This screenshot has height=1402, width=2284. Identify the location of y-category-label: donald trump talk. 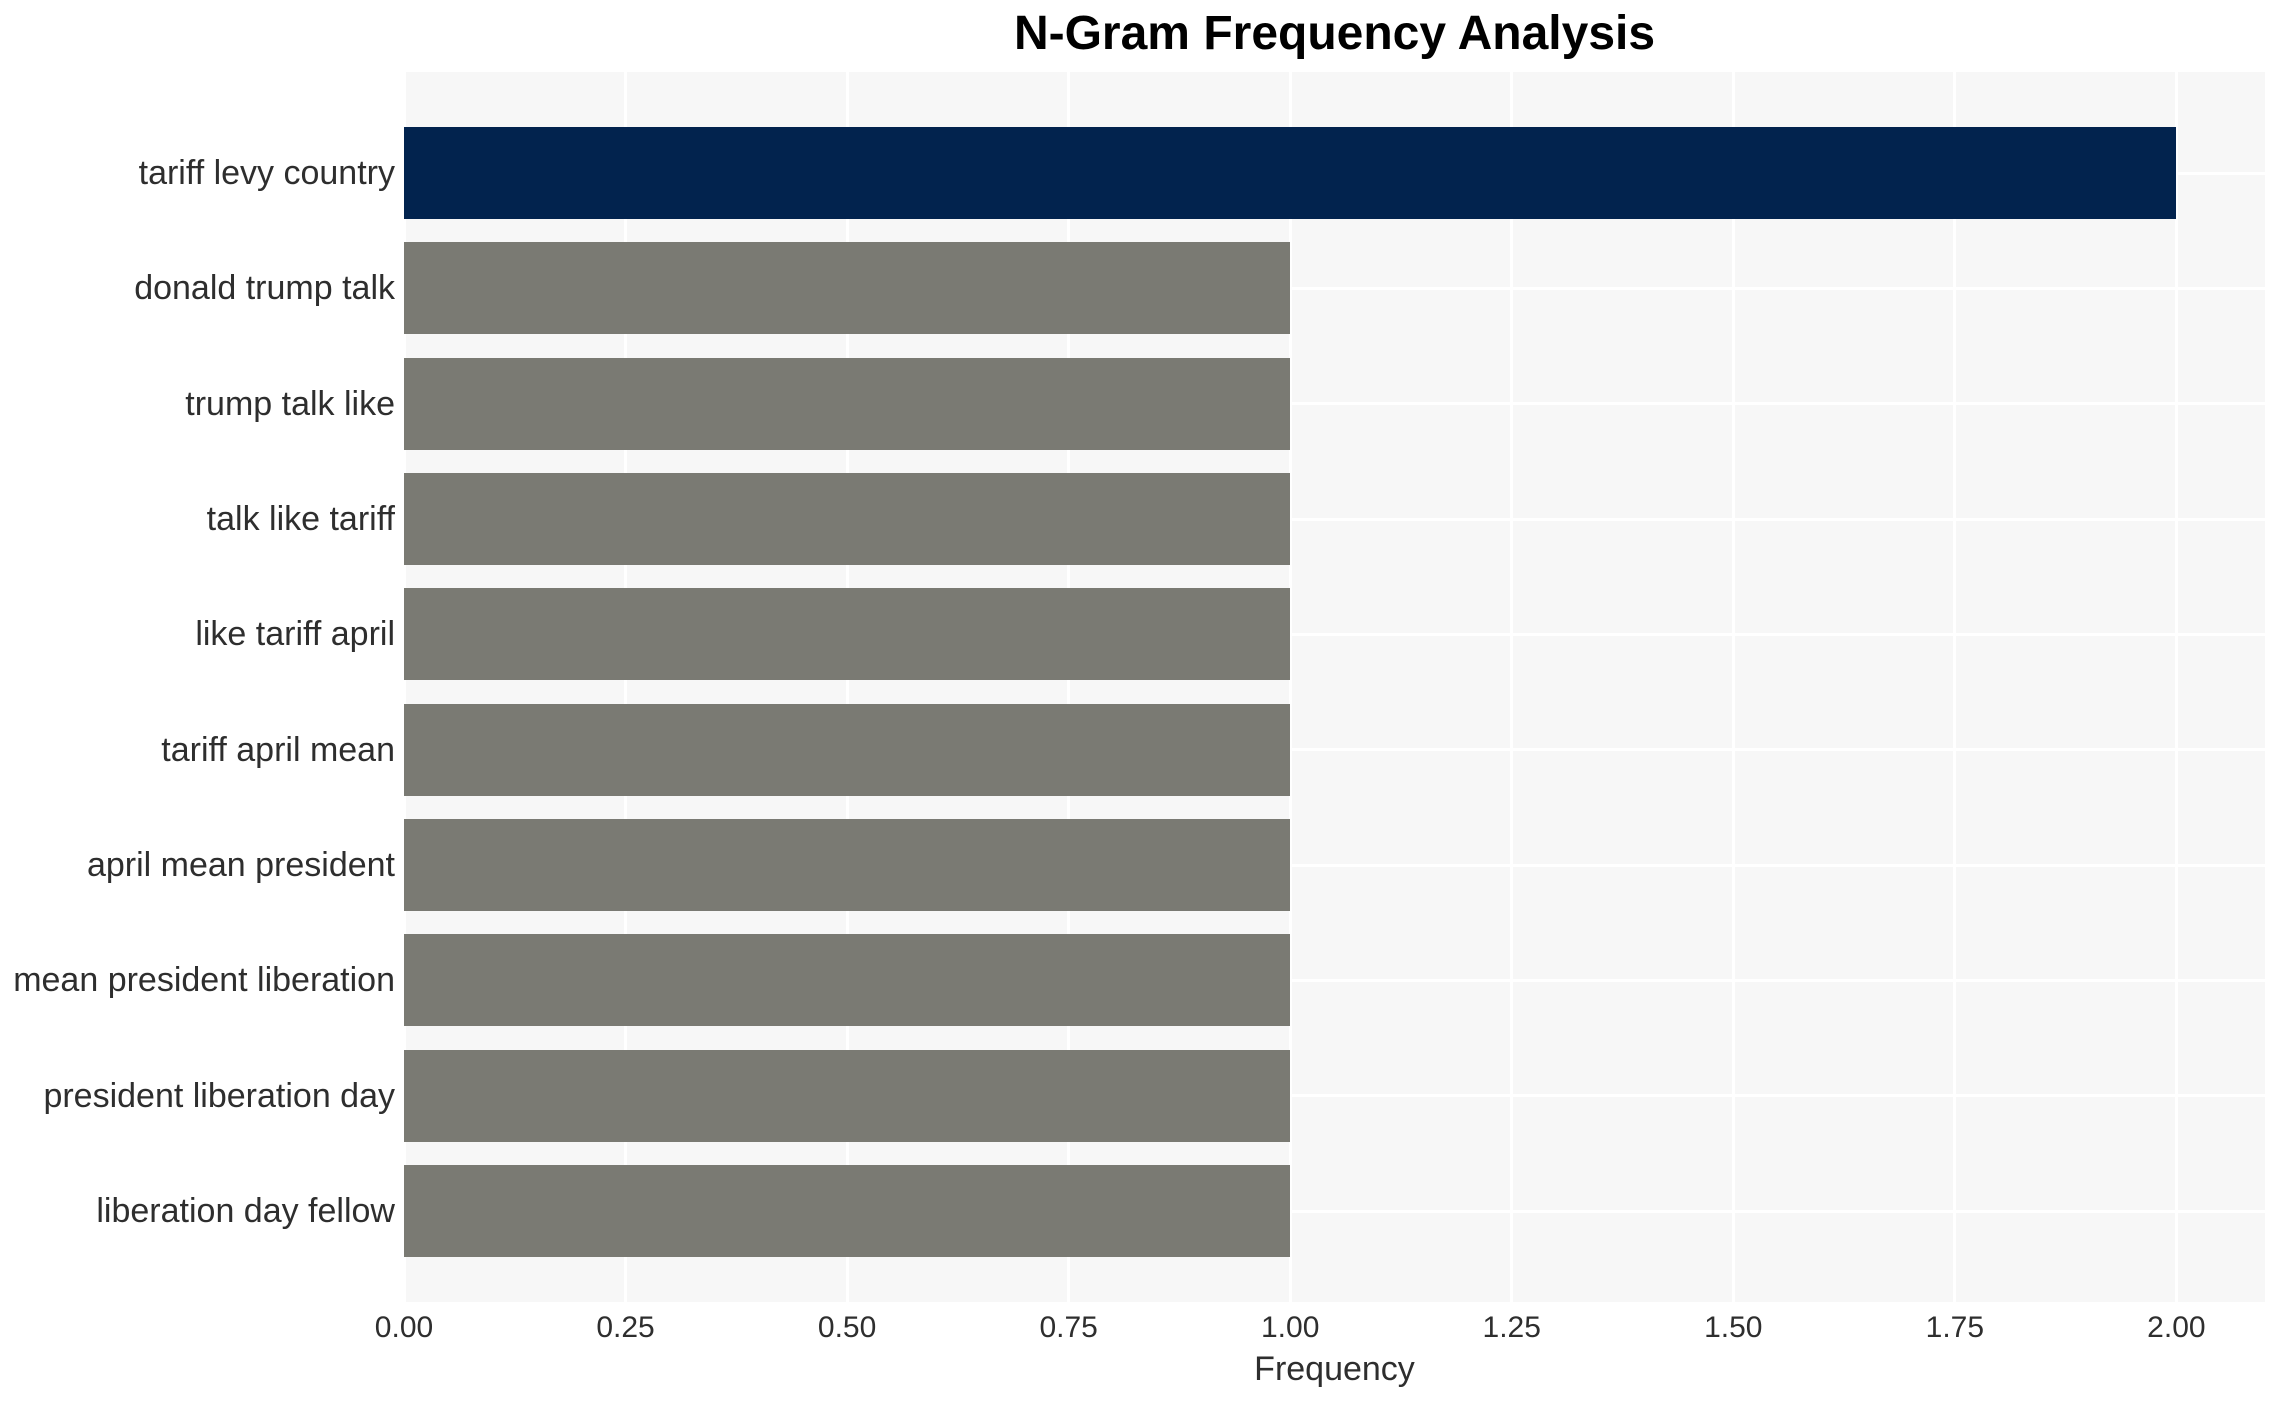
(264, 288).